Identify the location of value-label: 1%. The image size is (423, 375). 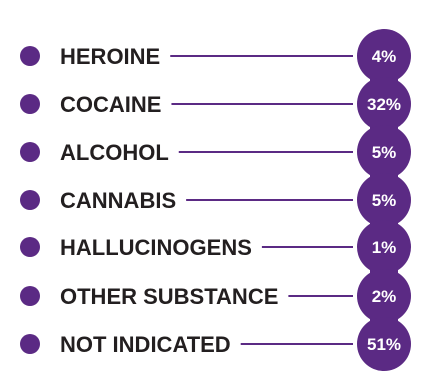
(384, 247).